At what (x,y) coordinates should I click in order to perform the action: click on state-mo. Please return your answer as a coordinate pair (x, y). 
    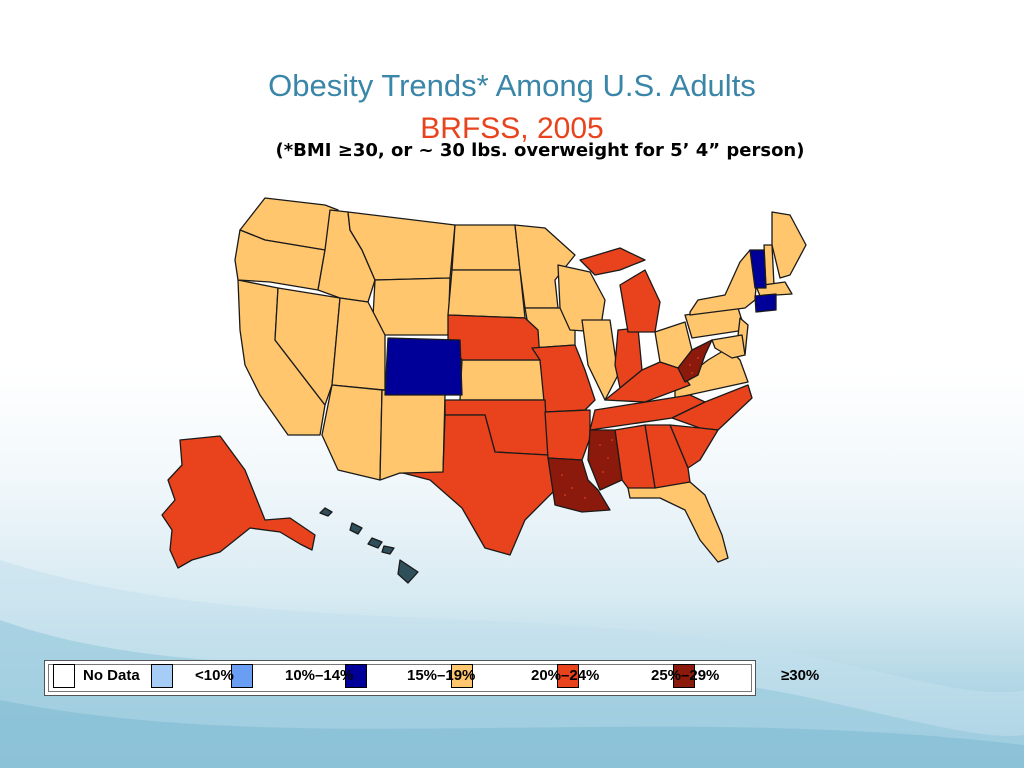
    Looking at the image, I should click on (563, 378).